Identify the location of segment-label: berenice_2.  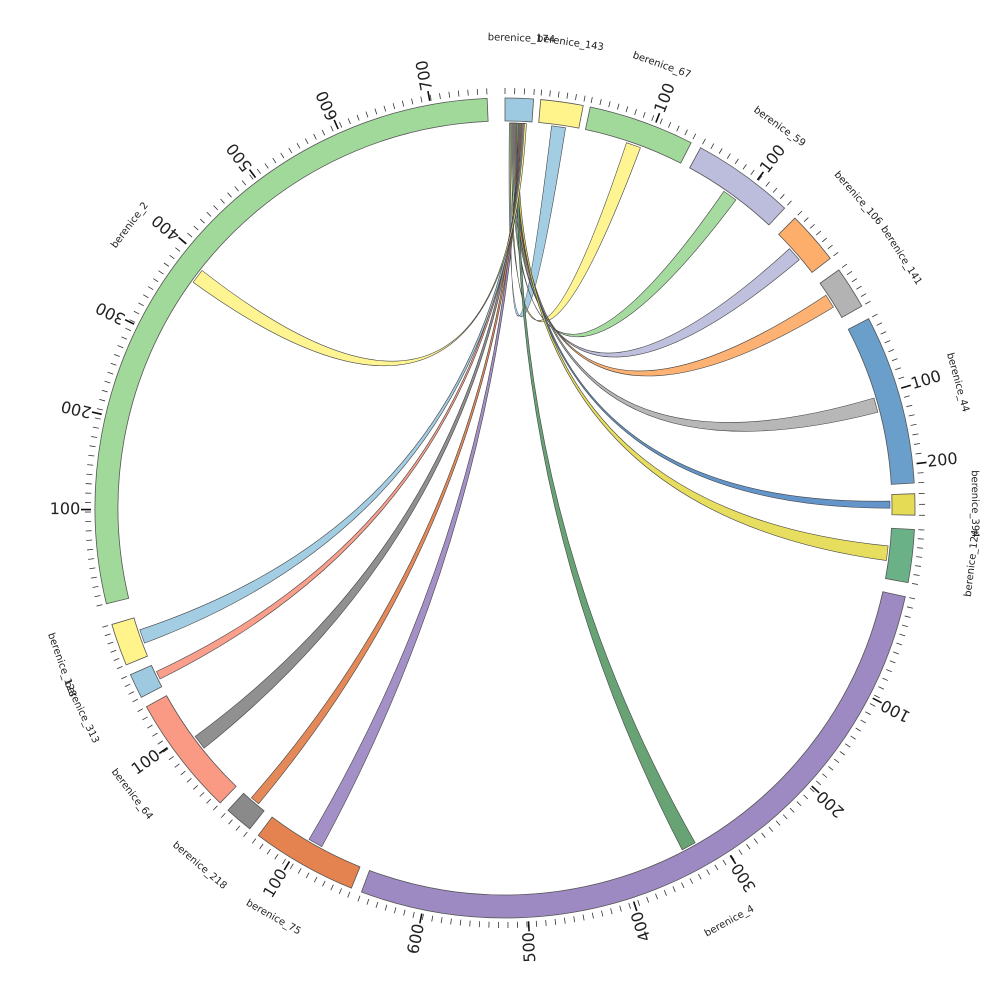
(130, 225).